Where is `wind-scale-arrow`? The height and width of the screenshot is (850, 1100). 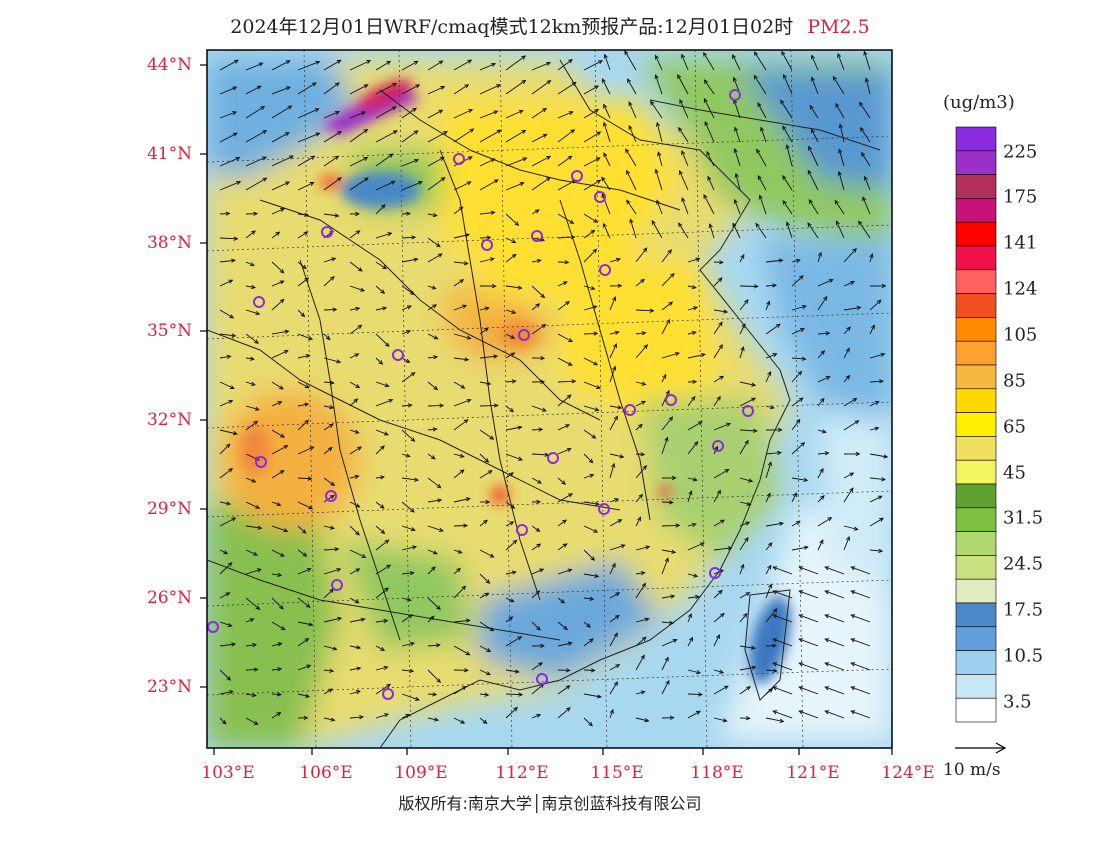 wind-scale-arrow is located at coordinates (981, 748).